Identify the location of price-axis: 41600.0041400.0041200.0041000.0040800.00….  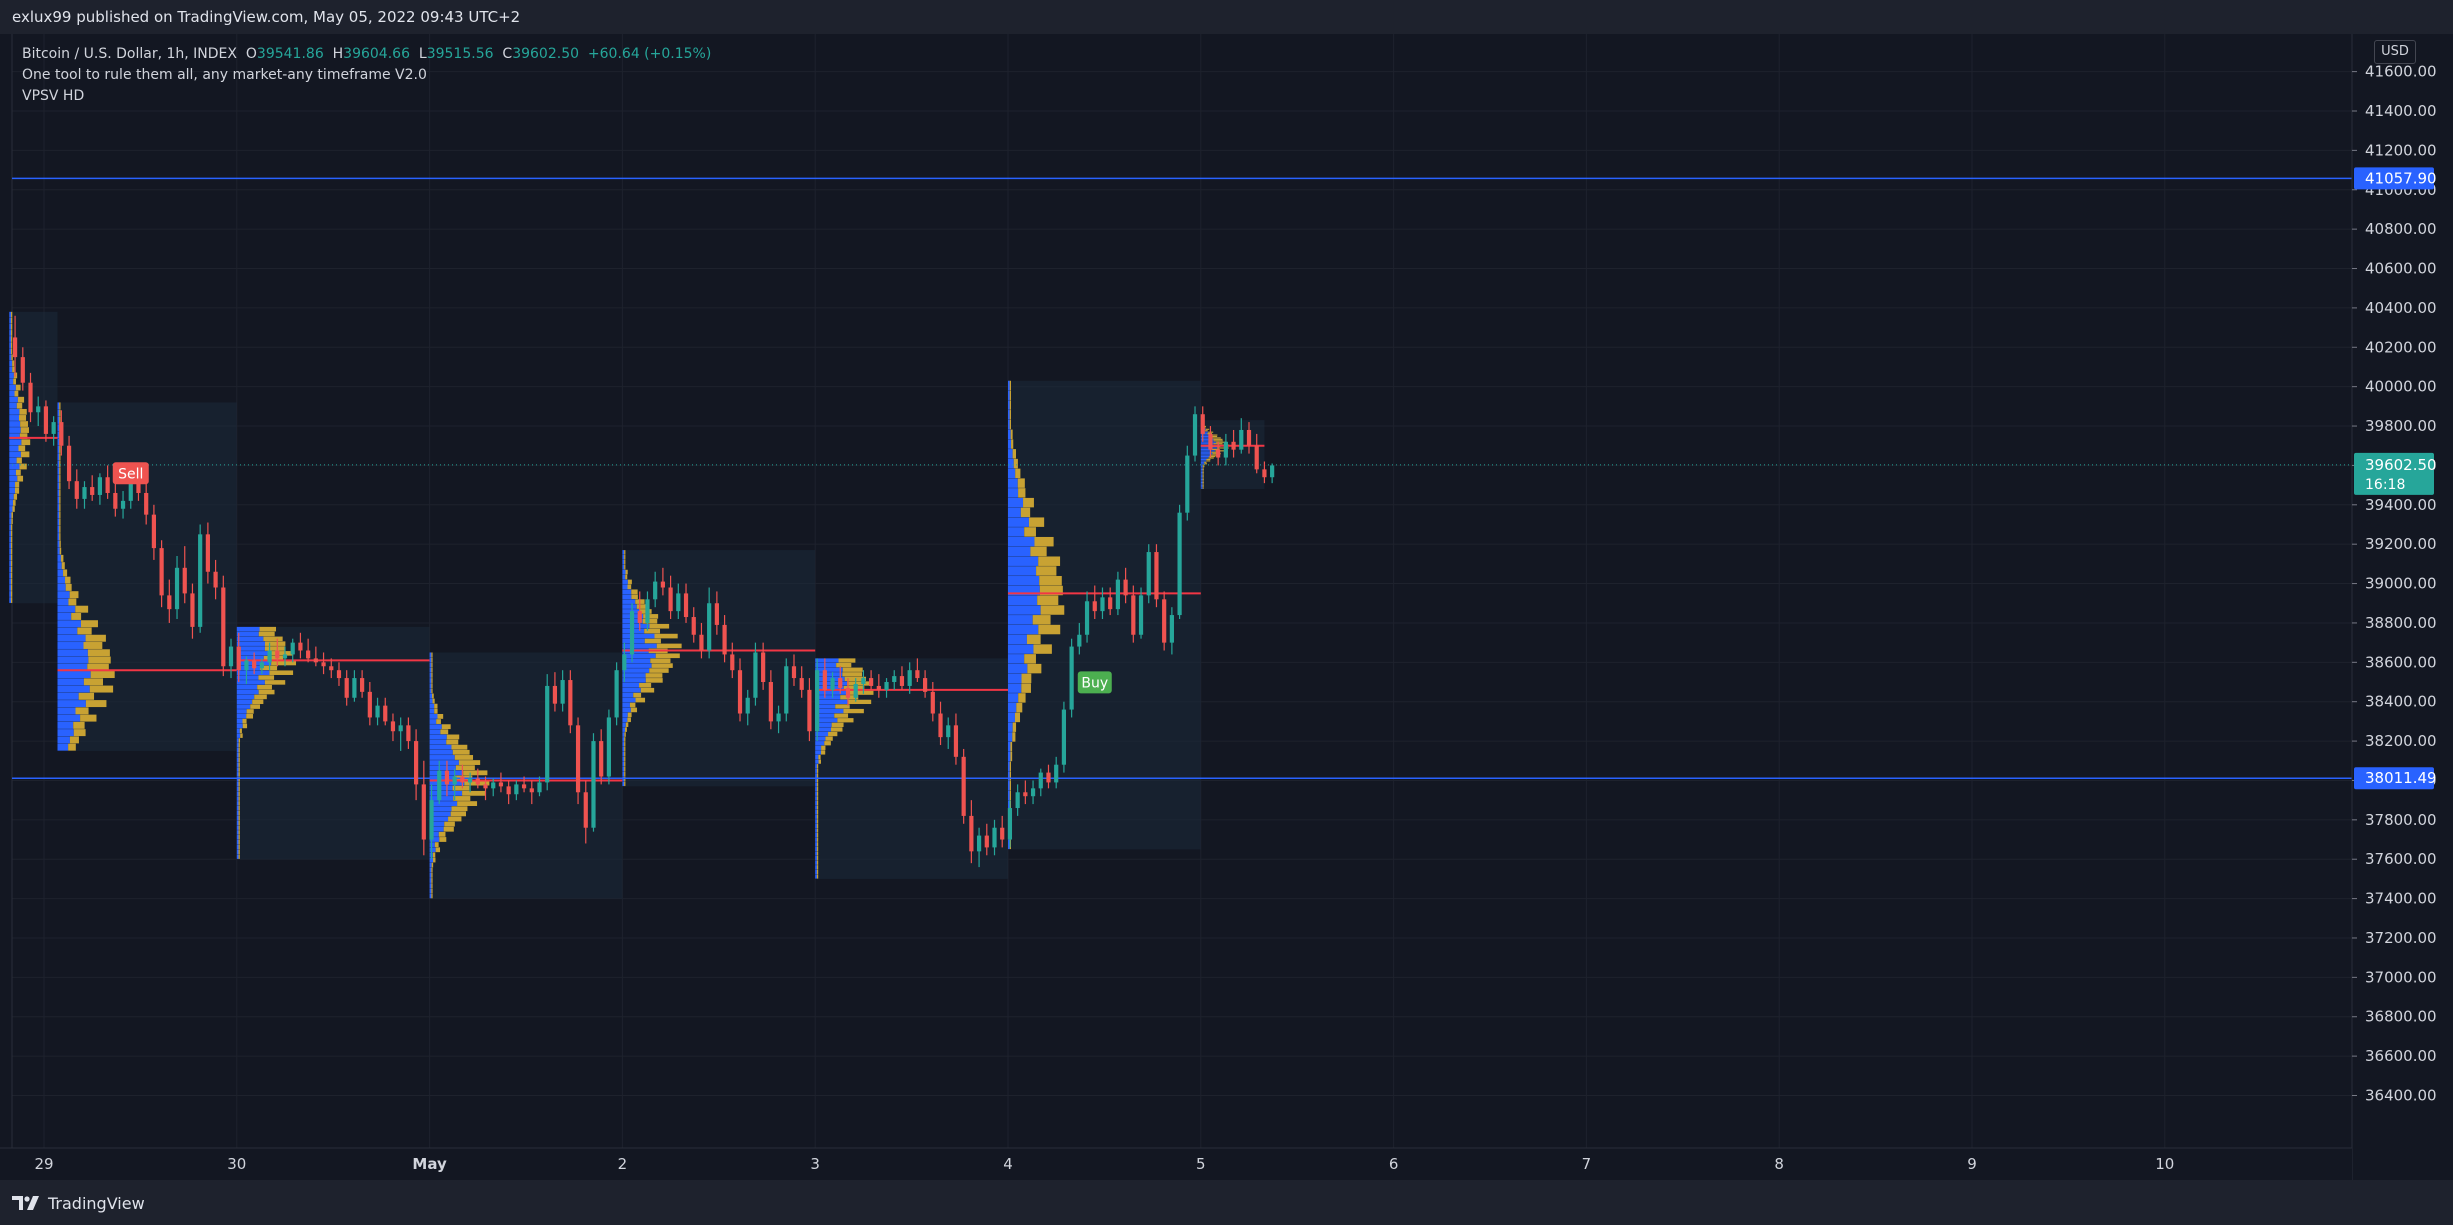
(2402, 607).